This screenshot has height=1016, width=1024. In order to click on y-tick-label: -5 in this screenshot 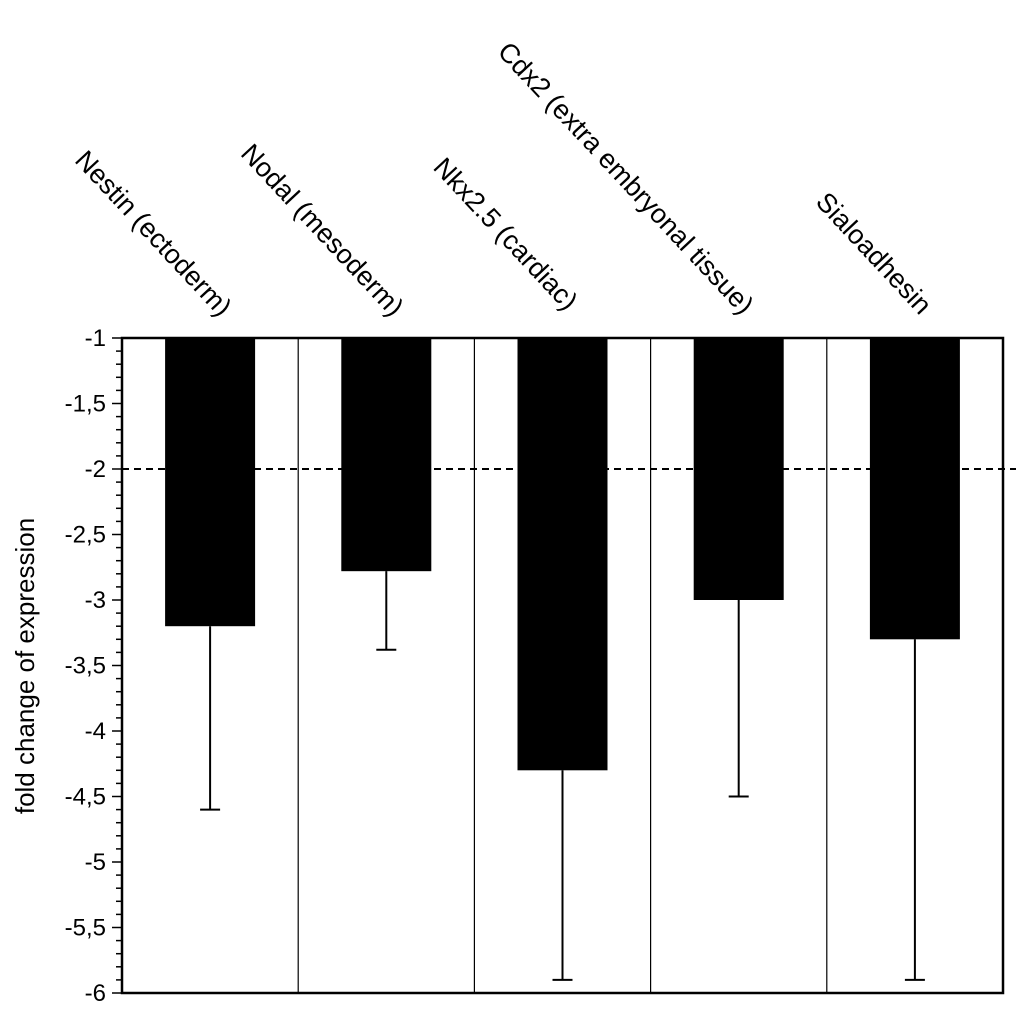, I will do `click(95, 862)`.